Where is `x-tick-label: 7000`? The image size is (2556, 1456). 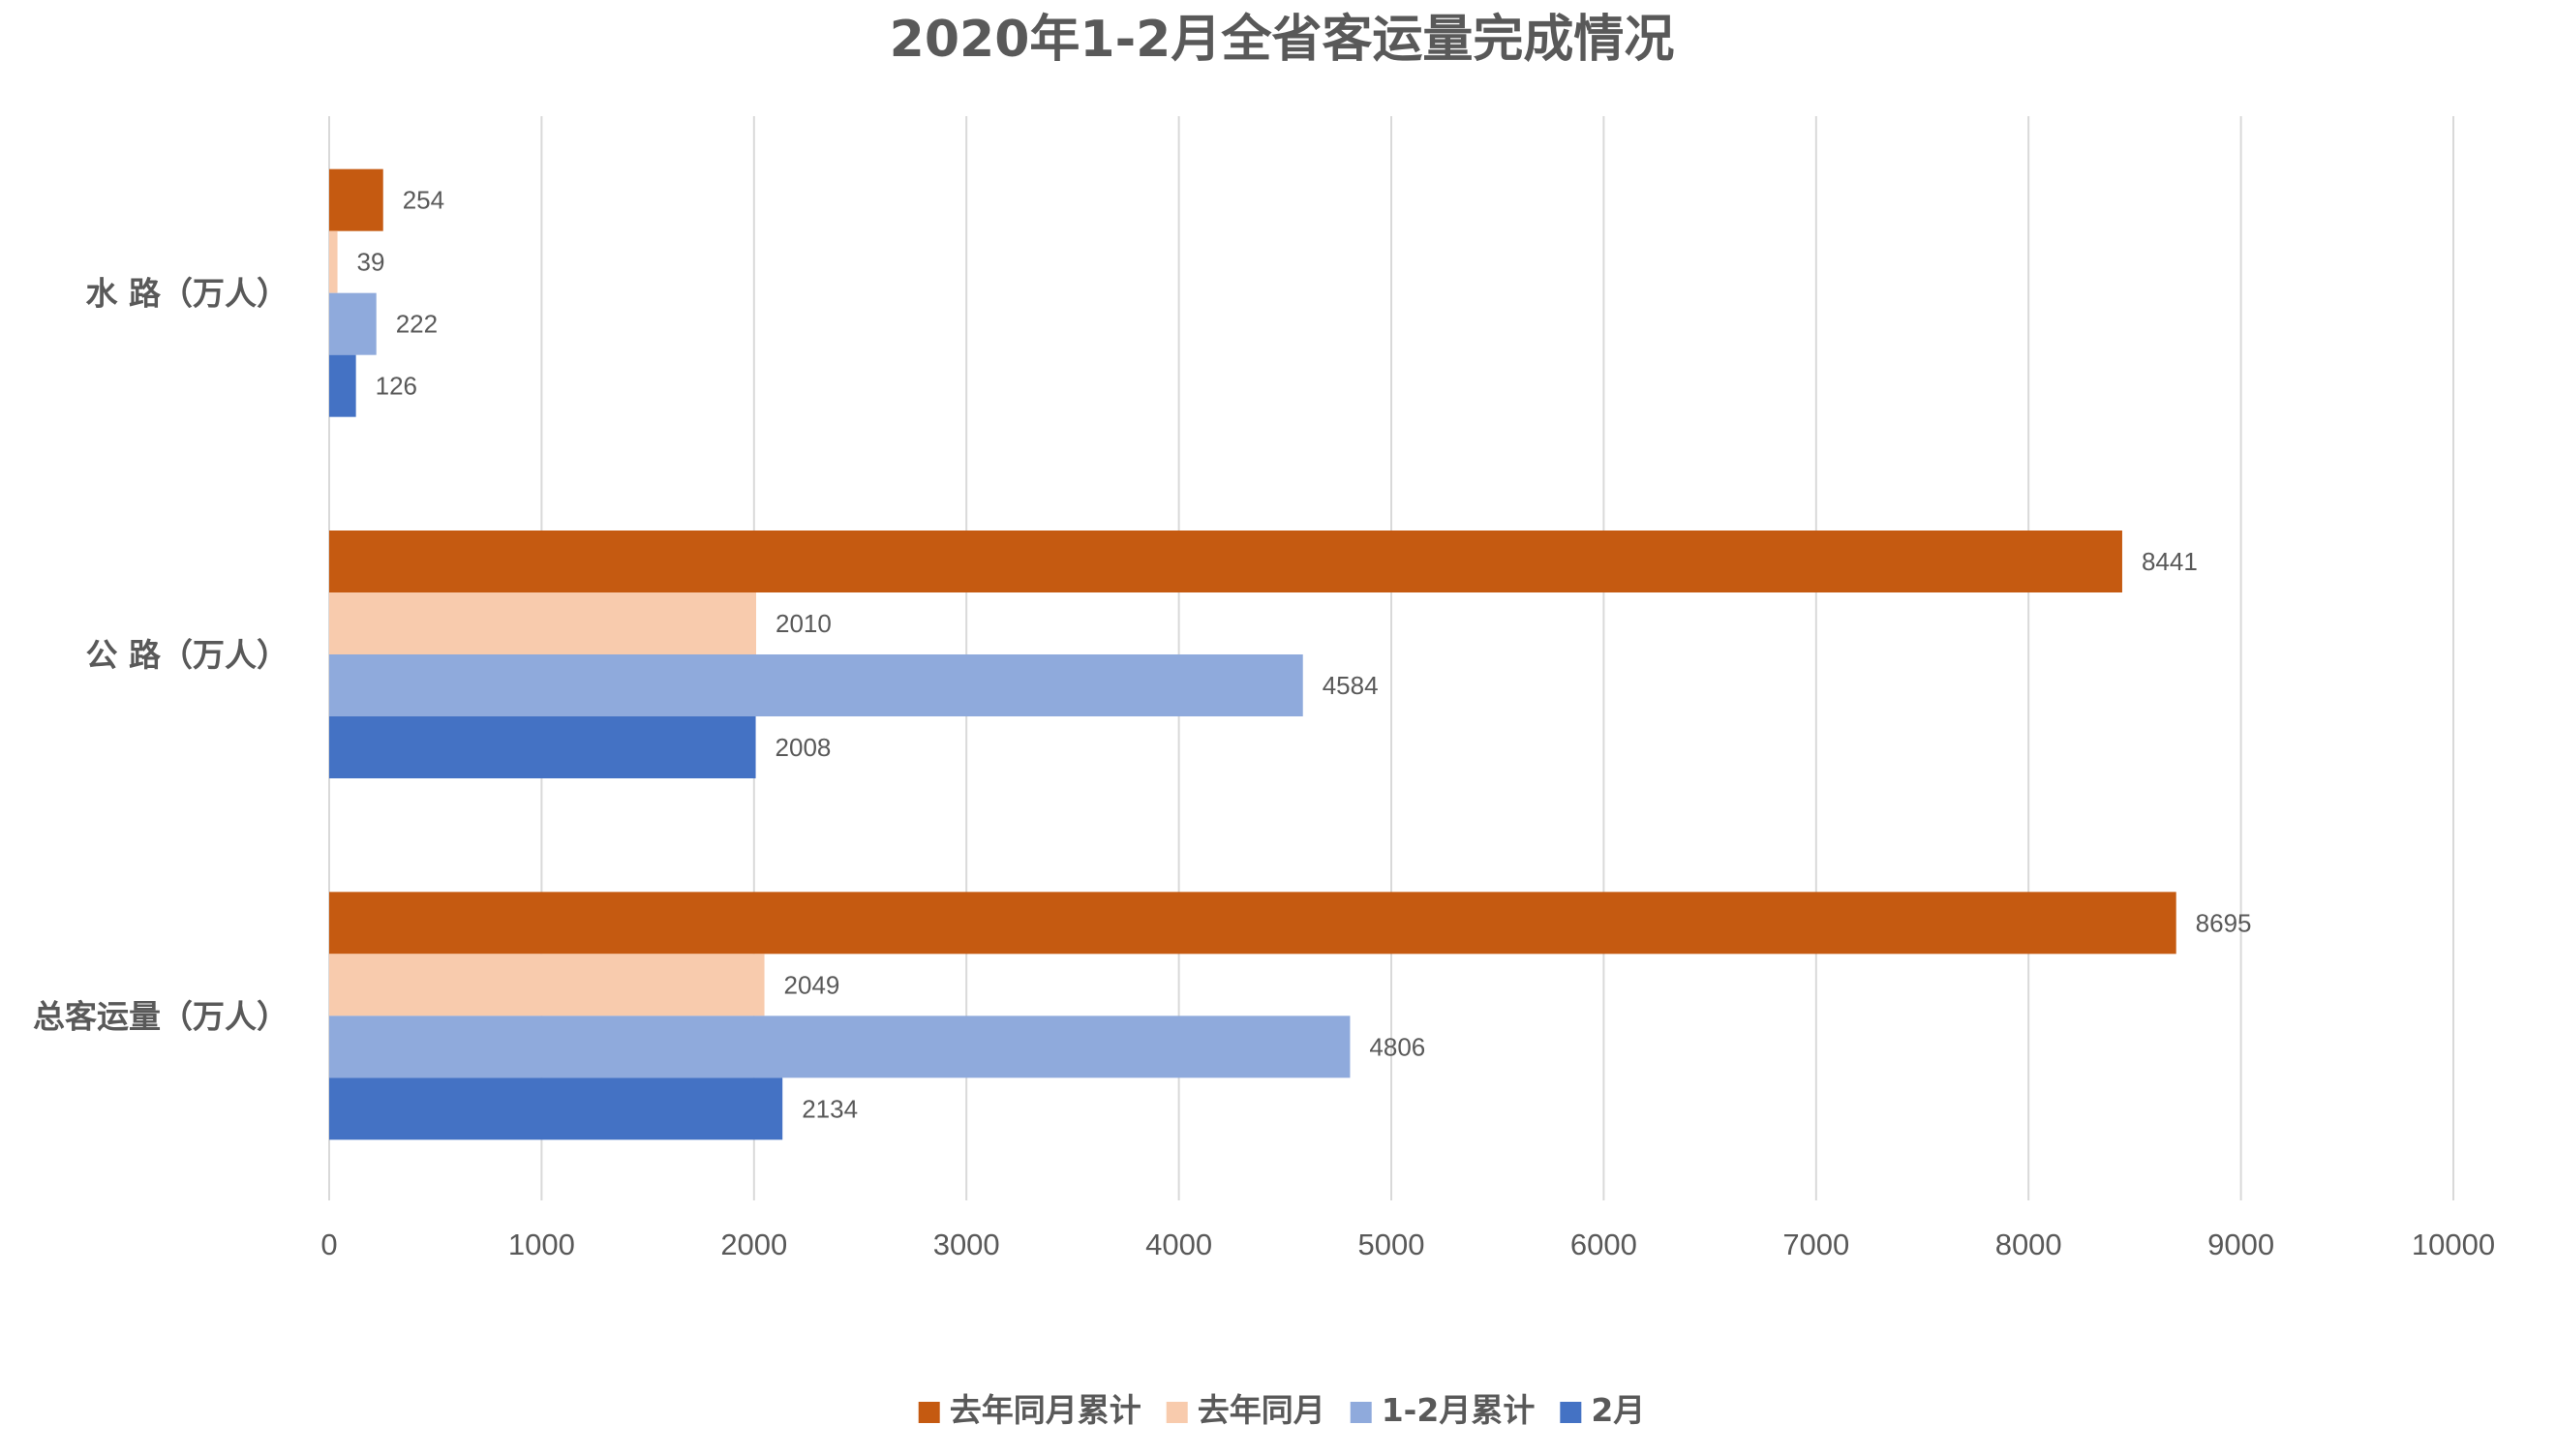
x-tick-label: 7000 is located at coordinates (1815, 1244).